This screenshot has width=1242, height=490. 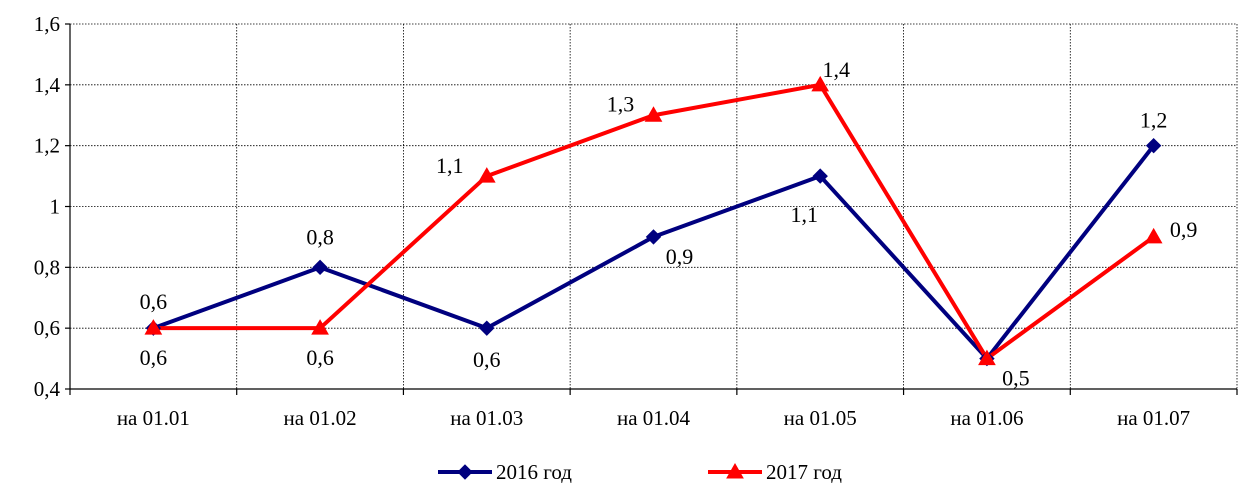 What do you see at coordinates (621, 103) in the screenshot?
I see `data-label: 1,3` at bounding box center [621, 103].